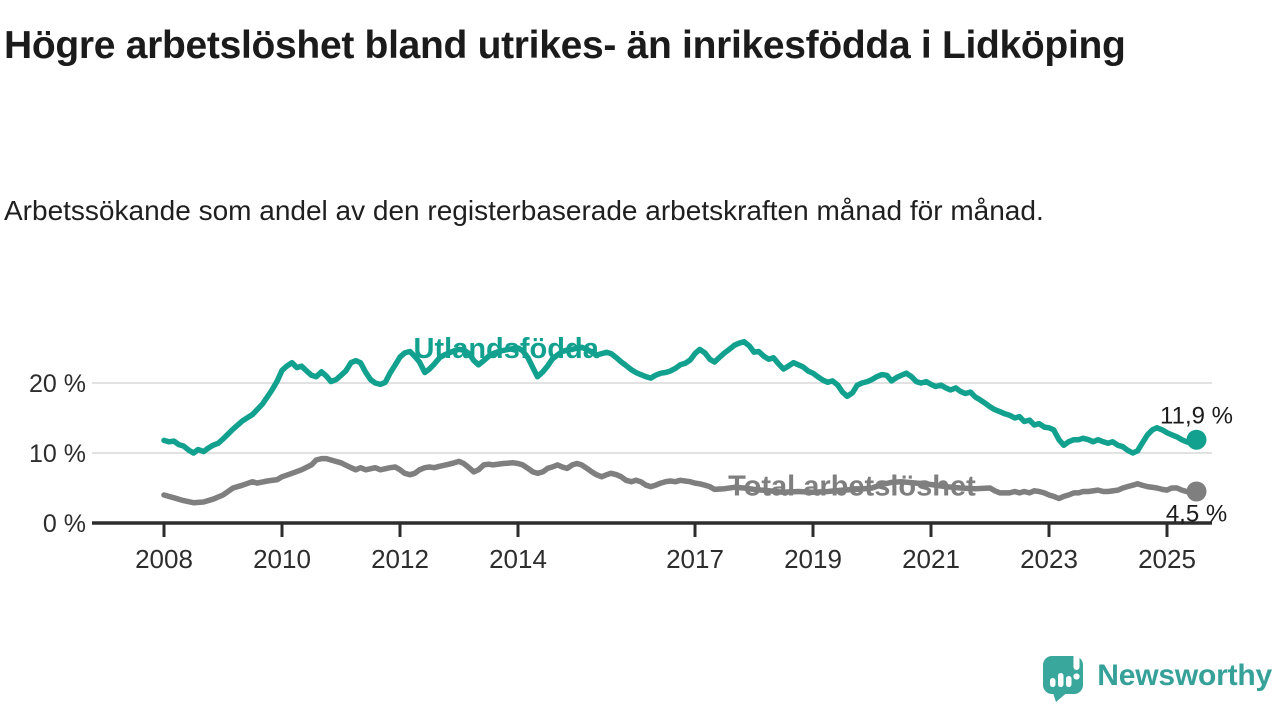 This screenshot has width=1280, height=720. What do you see at coordinates (57, 384) in the screenshot?
I see `y-tick-label: 20 %` at bounding box center [57, 384].